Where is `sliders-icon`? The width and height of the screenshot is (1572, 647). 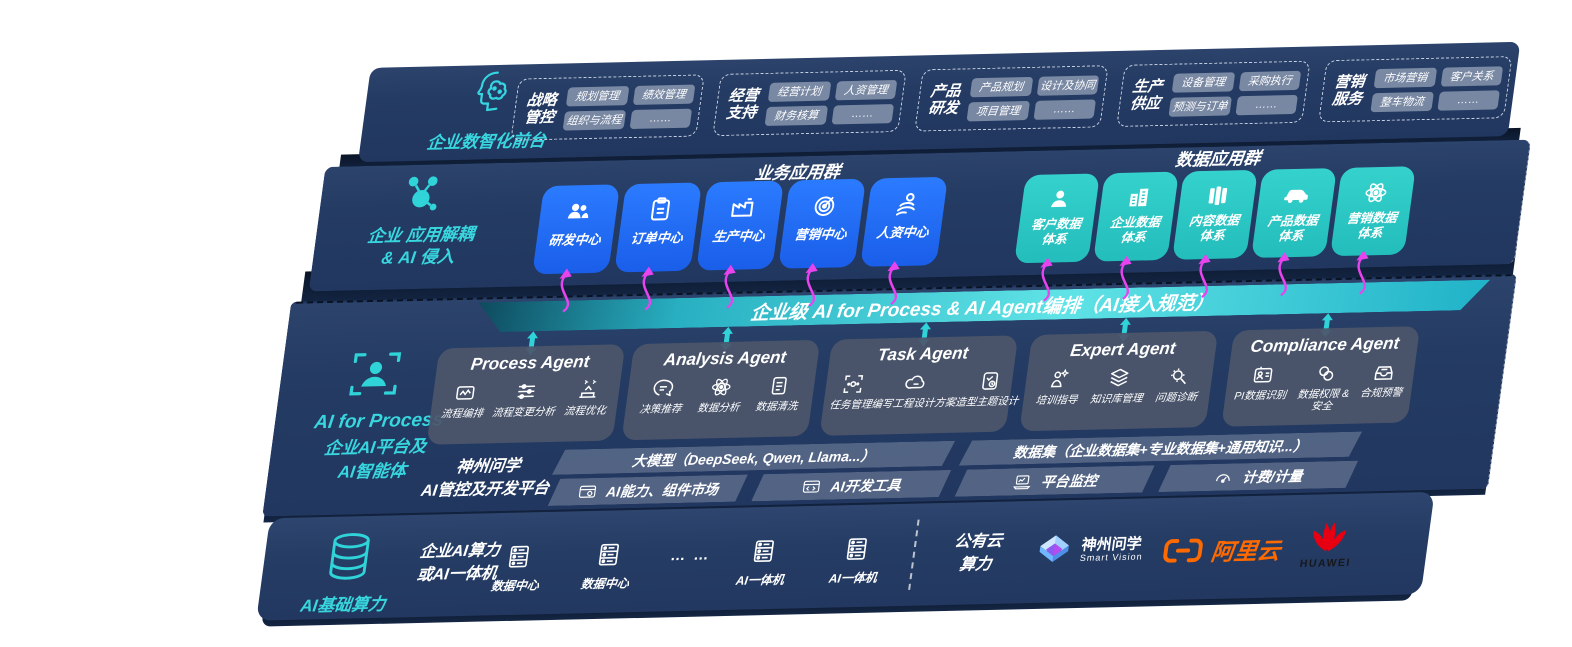
sliders-icon is located at coordinates (526, 391).